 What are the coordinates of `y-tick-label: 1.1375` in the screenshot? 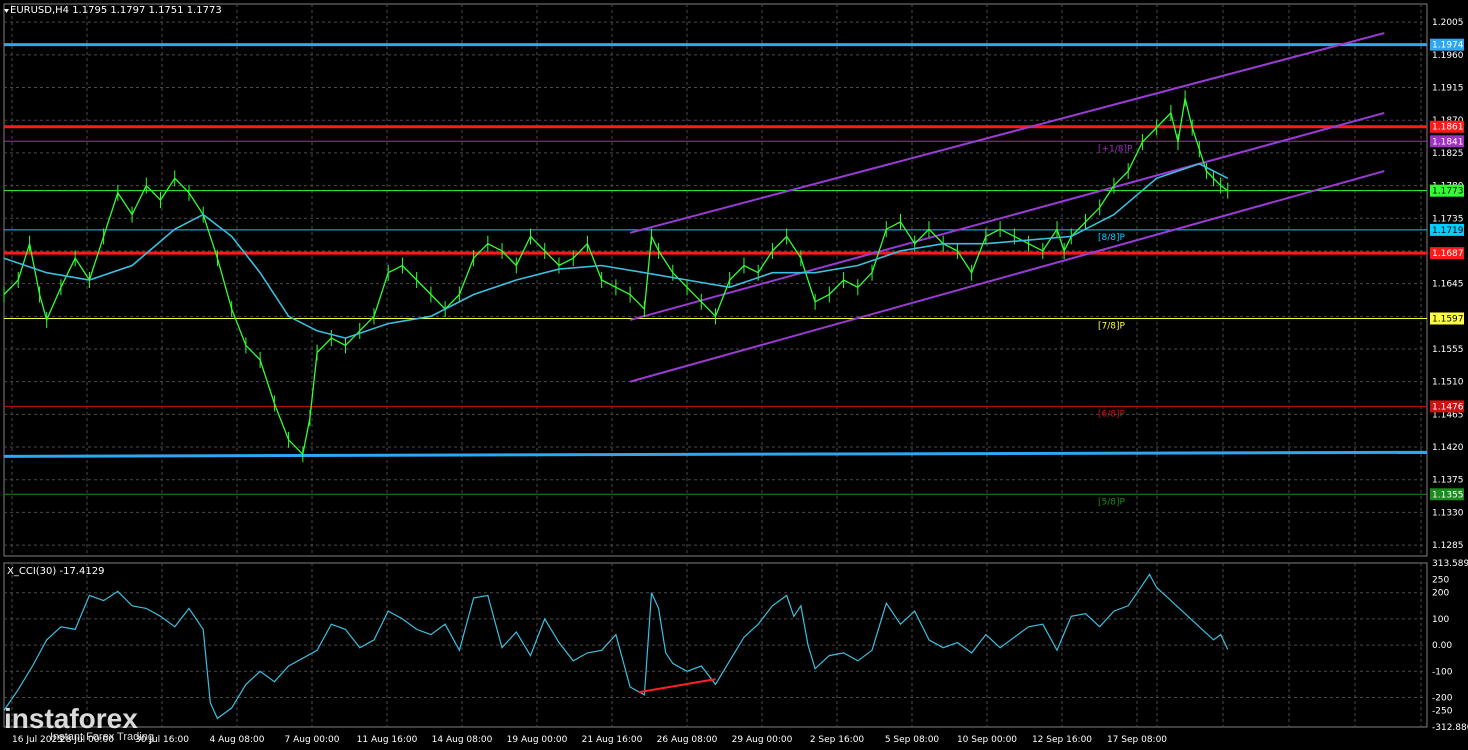 It's located at (1448, 481).